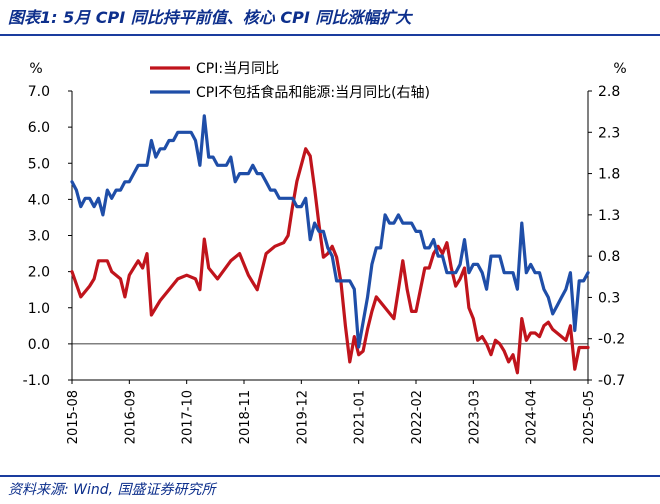 The image size is (660, 504). Describe the element at coordinates (611, 381) in the screenshot. I see `right-tick-label: -0.7` at that location.